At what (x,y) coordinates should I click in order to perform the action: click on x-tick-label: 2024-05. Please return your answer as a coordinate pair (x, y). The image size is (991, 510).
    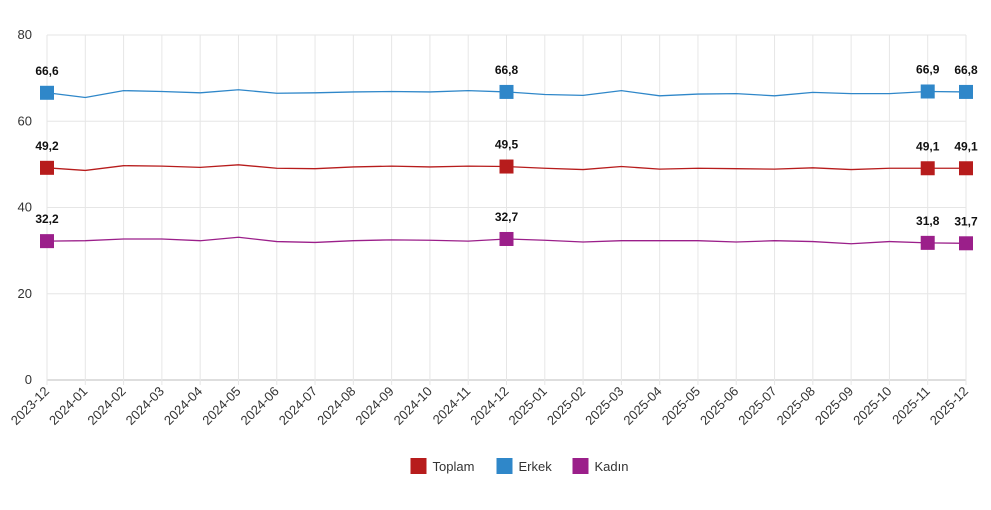
    Looking at the image, I should click on (221, 406).